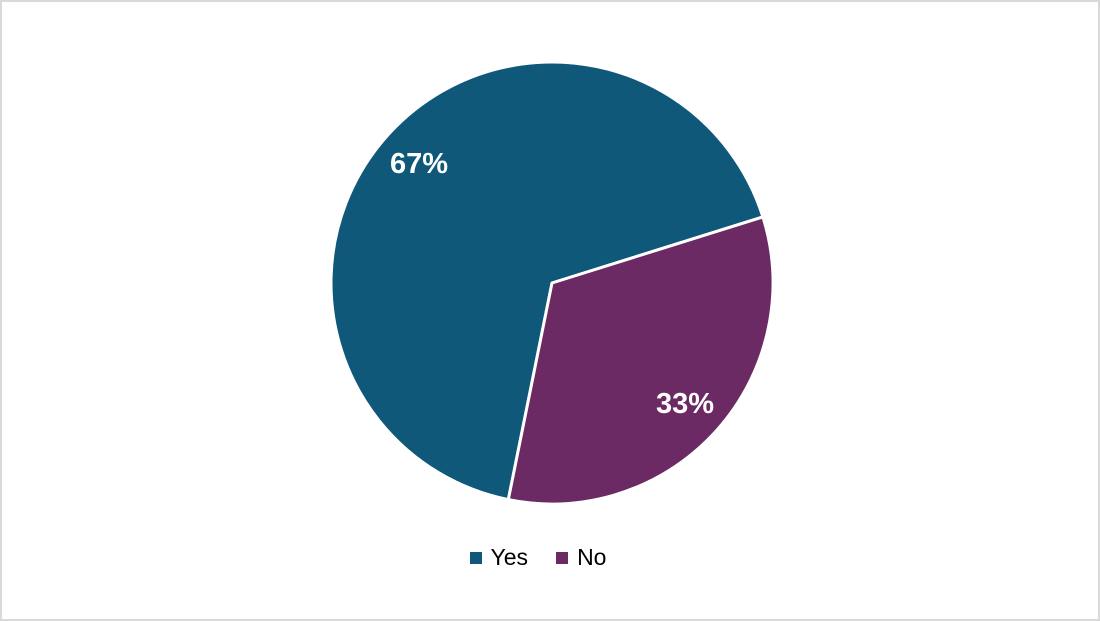 The height and width of the screenshot is (621, 1100). What do you see at coordinates (419, 164) in the screenshot?
I see `slice-label-yes: 67%` at bounding box center [419, 164].